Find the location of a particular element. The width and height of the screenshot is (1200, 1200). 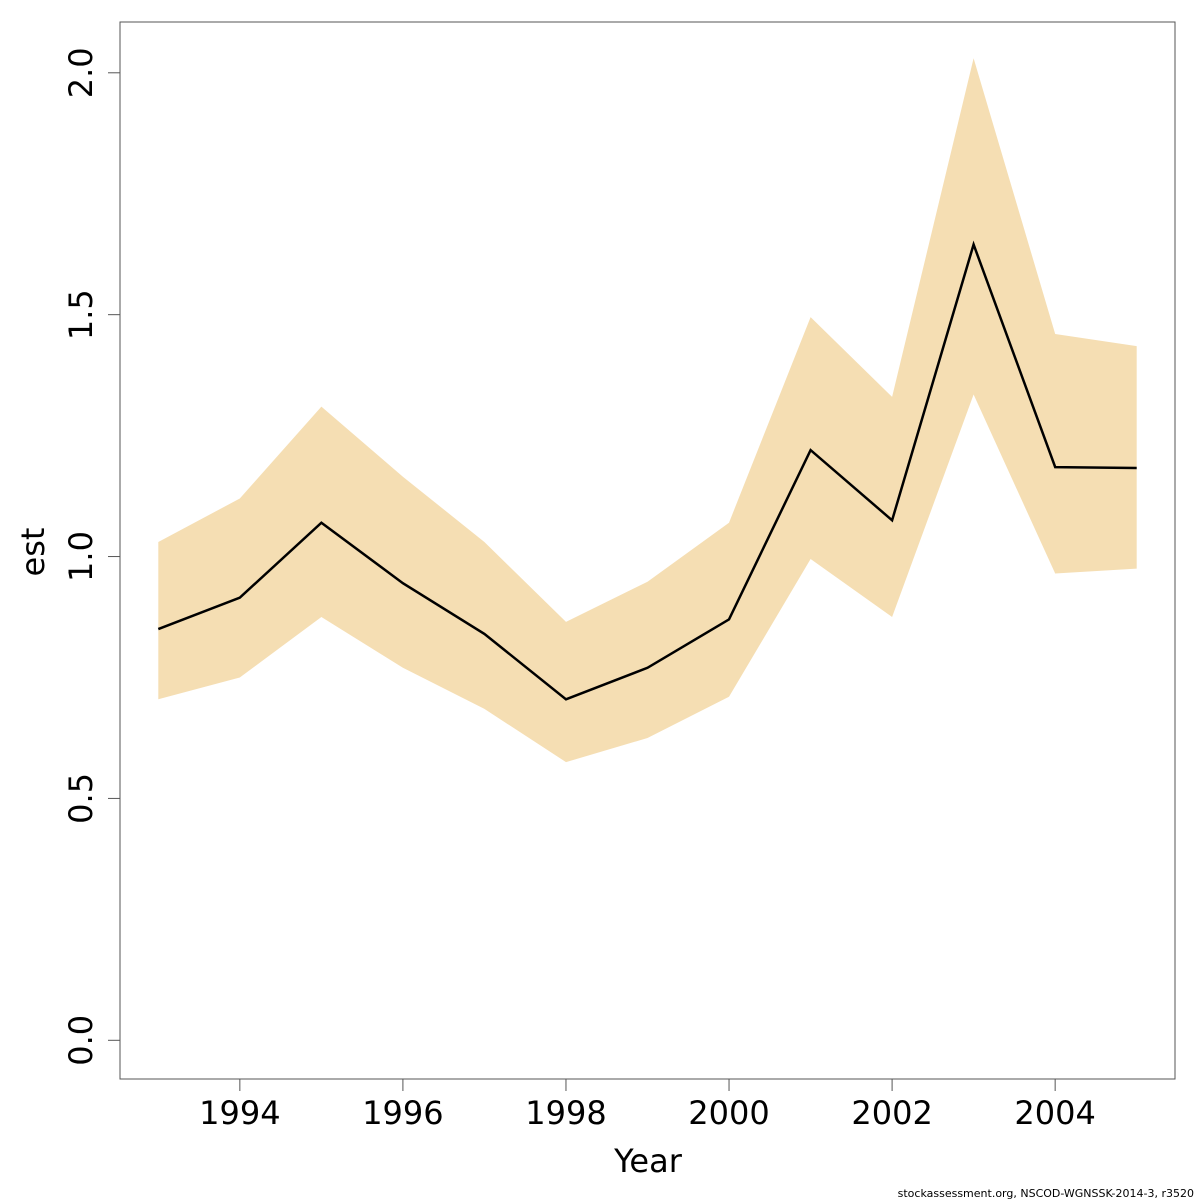

y-axis: 0.0 0.5 1.0 1.5 2.0 is located at coordinates (91, 556).